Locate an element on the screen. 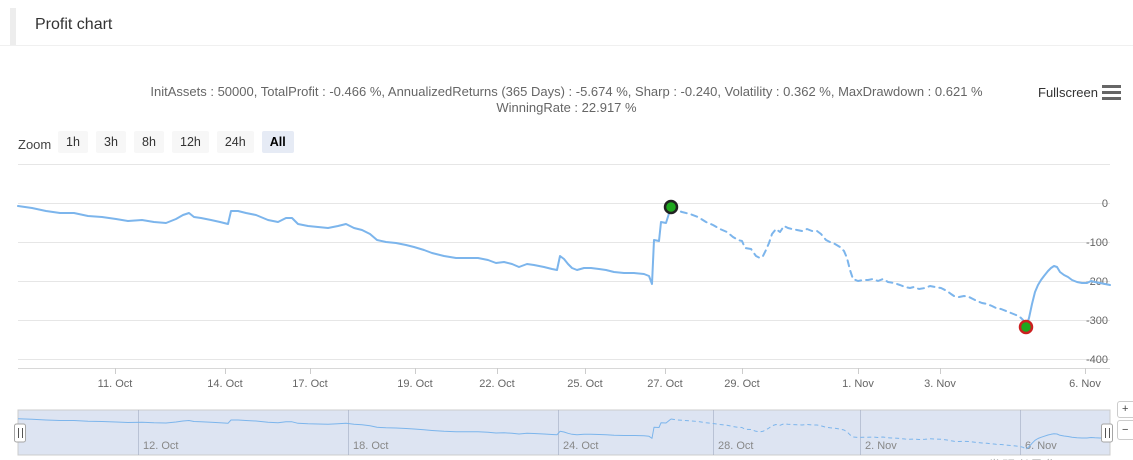 The image size is (1133, 460). title-accent-bar is located at coordinates (13, 26).